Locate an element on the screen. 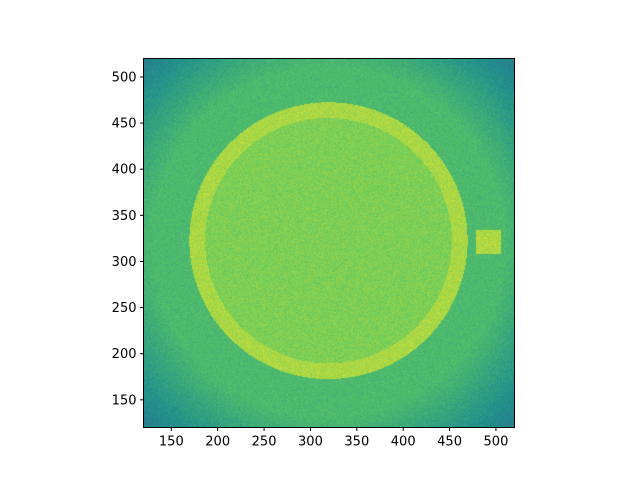 The width and height of the screenshot is (640, 480). y-tick-label: 350 is located at coordinates (124, 216).